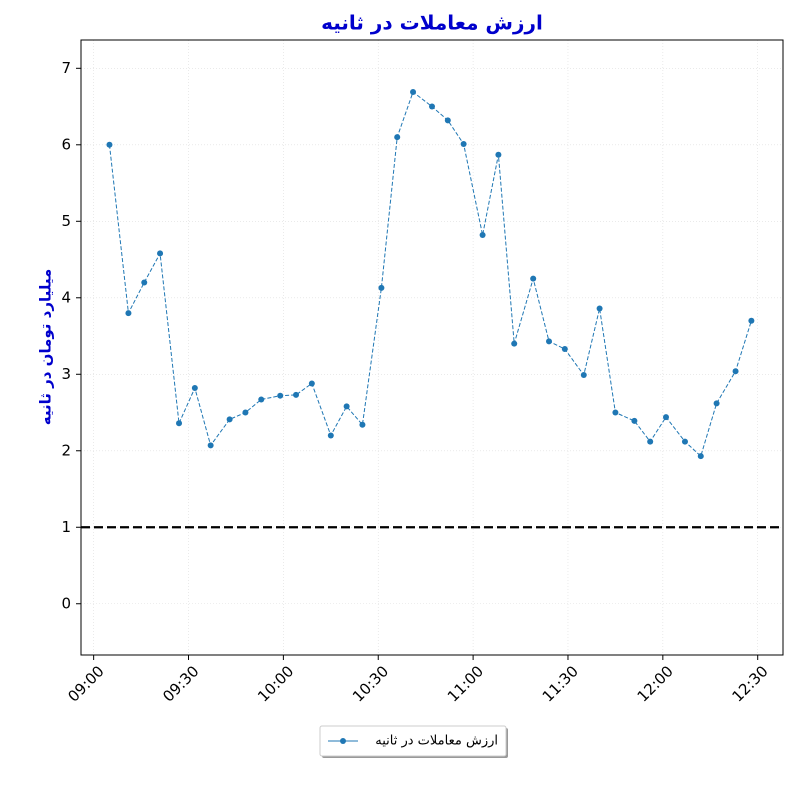  I want to click on y-tick-label: 1, so click(66, 527).